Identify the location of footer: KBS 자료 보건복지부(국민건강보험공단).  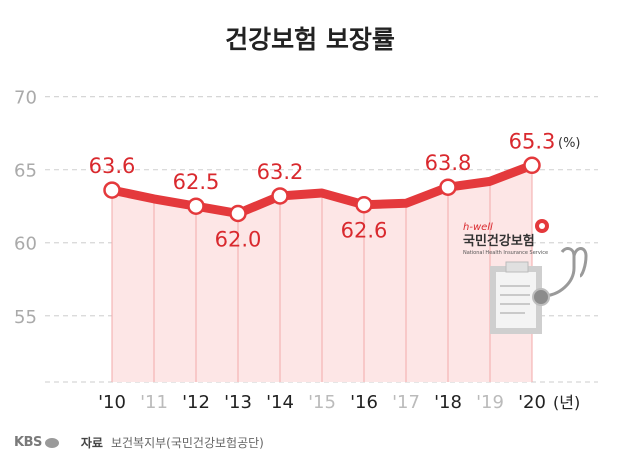
(139, 442).